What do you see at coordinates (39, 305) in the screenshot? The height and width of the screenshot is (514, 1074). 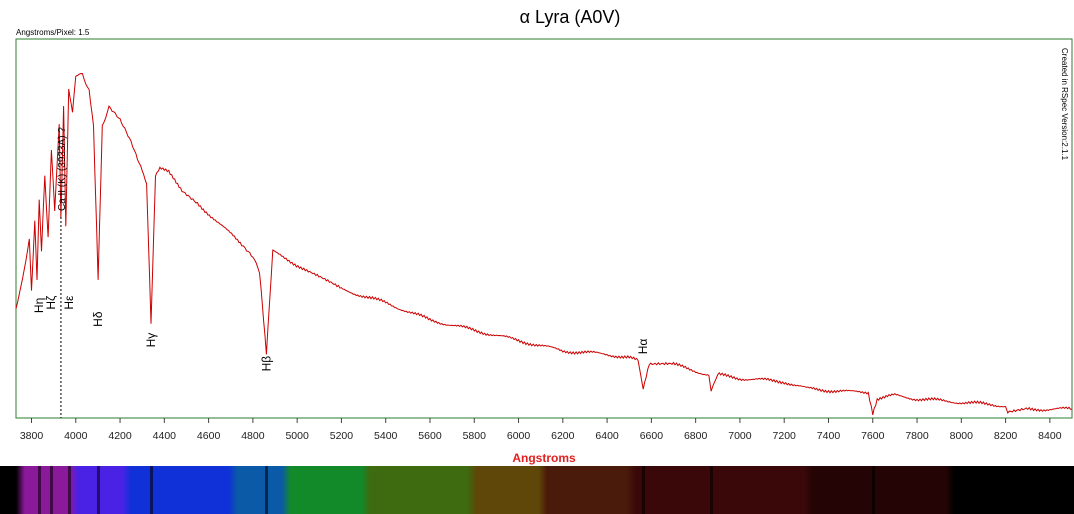 I see `line-label: Hη` at bounding box center [39, 305].